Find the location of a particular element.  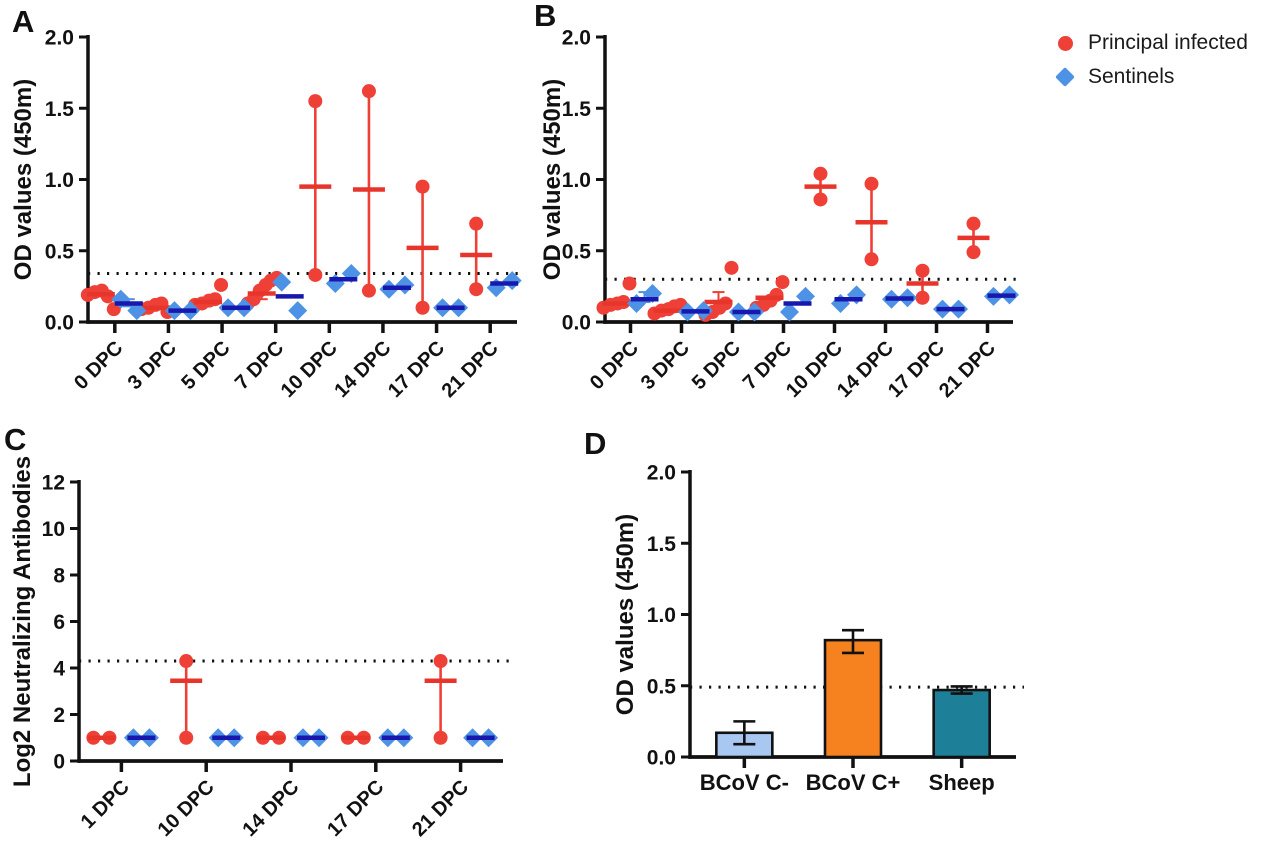

x-tick-label: 1 DPC is located at coordinates (105, 804).